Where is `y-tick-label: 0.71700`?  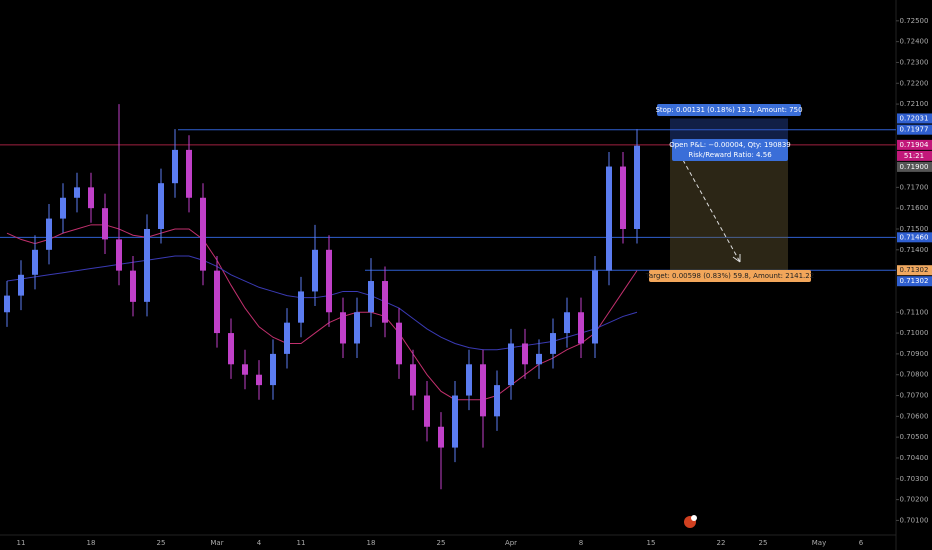 y-tick-label: 0.71700 is located at coordinates (914, 187).